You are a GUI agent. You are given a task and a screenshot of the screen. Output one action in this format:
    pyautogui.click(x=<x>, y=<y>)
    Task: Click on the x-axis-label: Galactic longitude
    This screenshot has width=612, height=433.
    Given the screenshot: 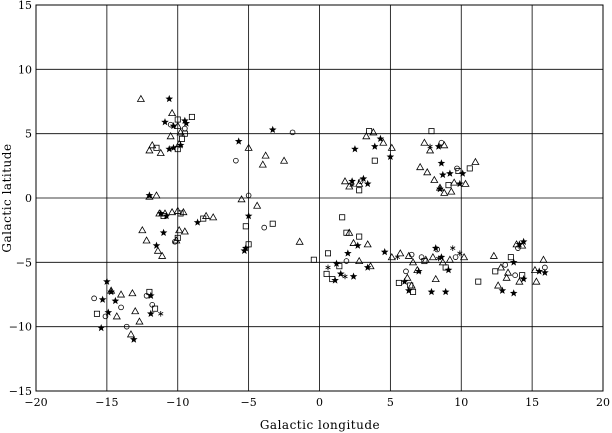 What is the action you would take?
    pyautogui.click(x=320, y=425)
    